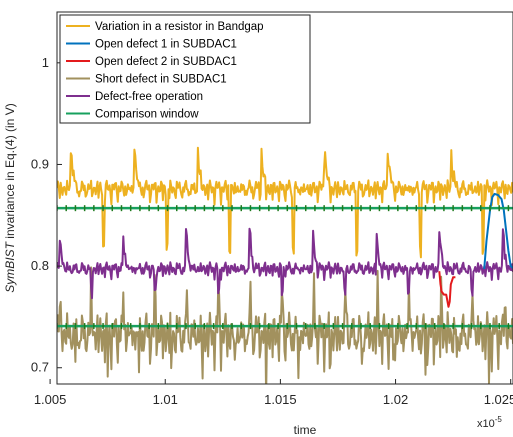 Image resolution: width=513 pixels, height=437 pixels. I want to click on legend-box, so click(185, 69).